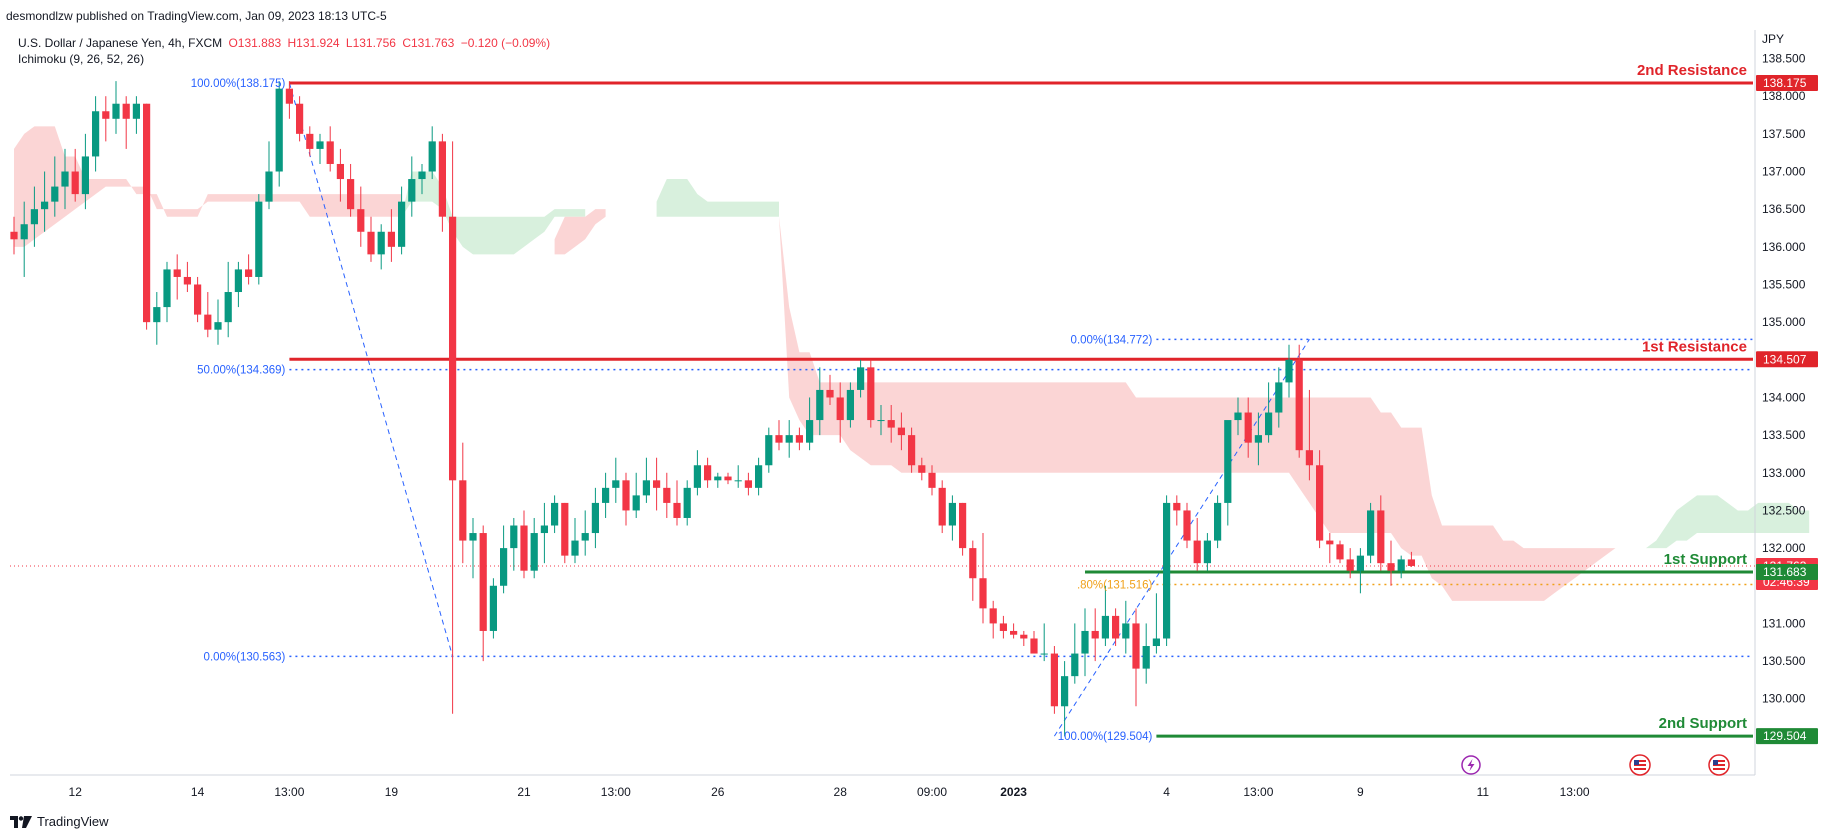 The width and height of the screenshot is (1832, 840). I want to click on price-tick-label: 134.000, so click(1784, 397).